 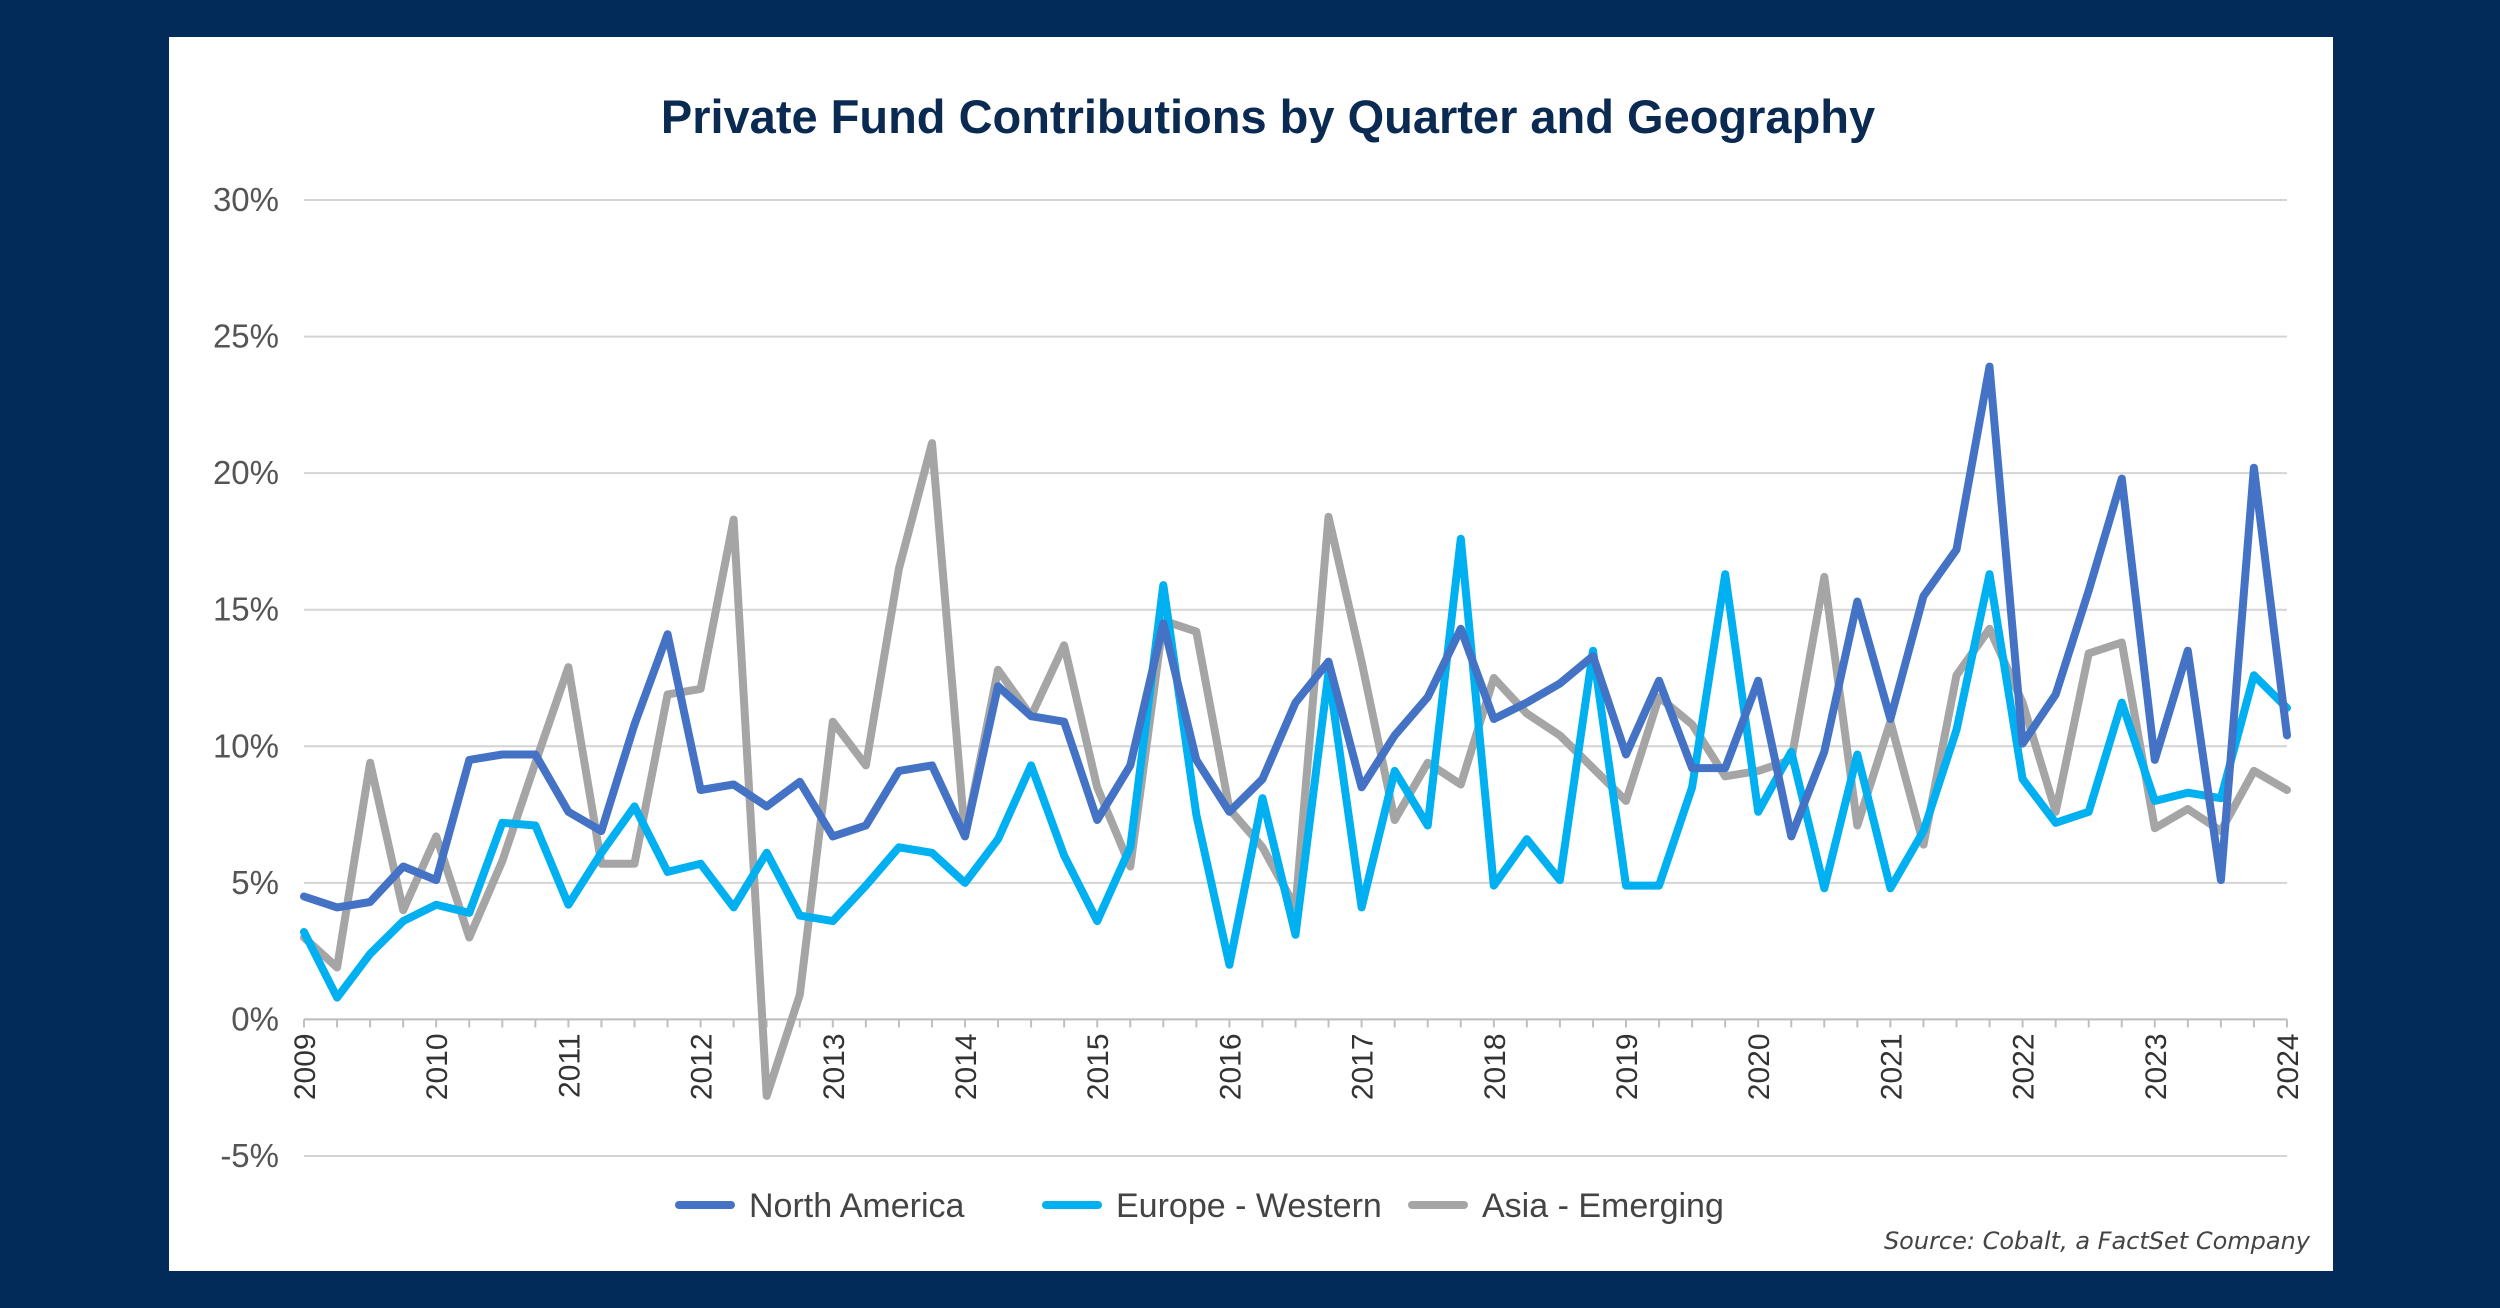 What do you see at coordinates (246, 677) in the screenshot?
I see `y-axis-ticks: 30% 25% 20% 15% 10% 5% 0% -5%` at bounding box center [246, 677].